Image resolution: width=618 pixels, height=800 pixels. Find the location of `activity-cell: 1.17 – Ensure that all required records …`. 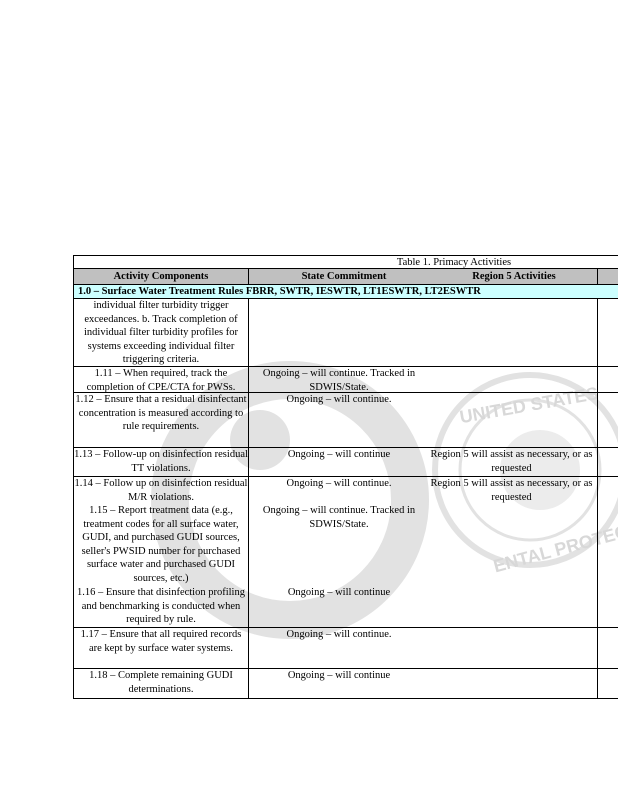

activity-cell: 1.17 – Ensure that all required records … is located at coordinates (161, 641).